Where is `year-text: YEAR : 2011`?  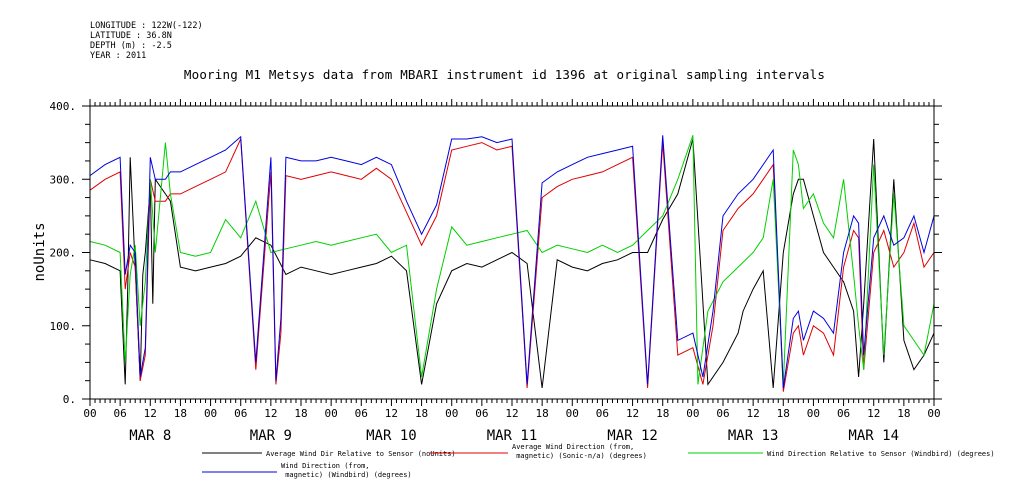
year-text: YEAR : 2011 is located at coordinates (118, 56).